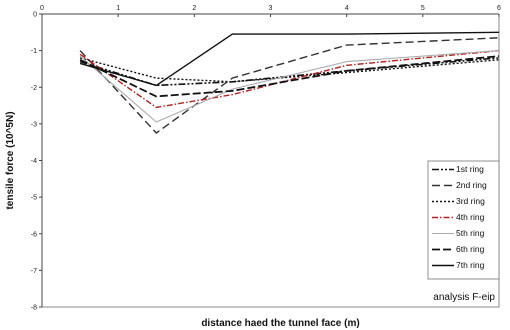 The image size is (510, 330). I want to click on legend-label-5: 5th ring, so click(470, 233).